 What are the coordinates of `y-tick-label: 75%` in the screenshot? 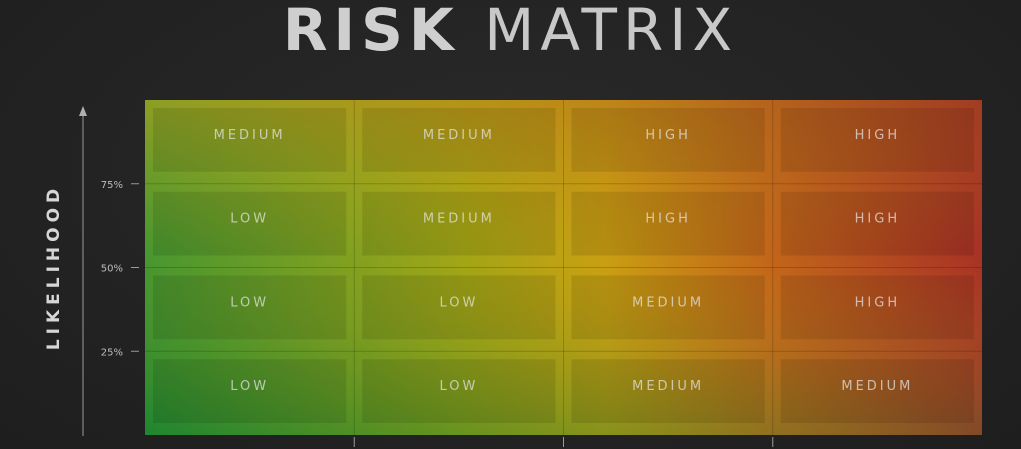 It's located at (112, 185).